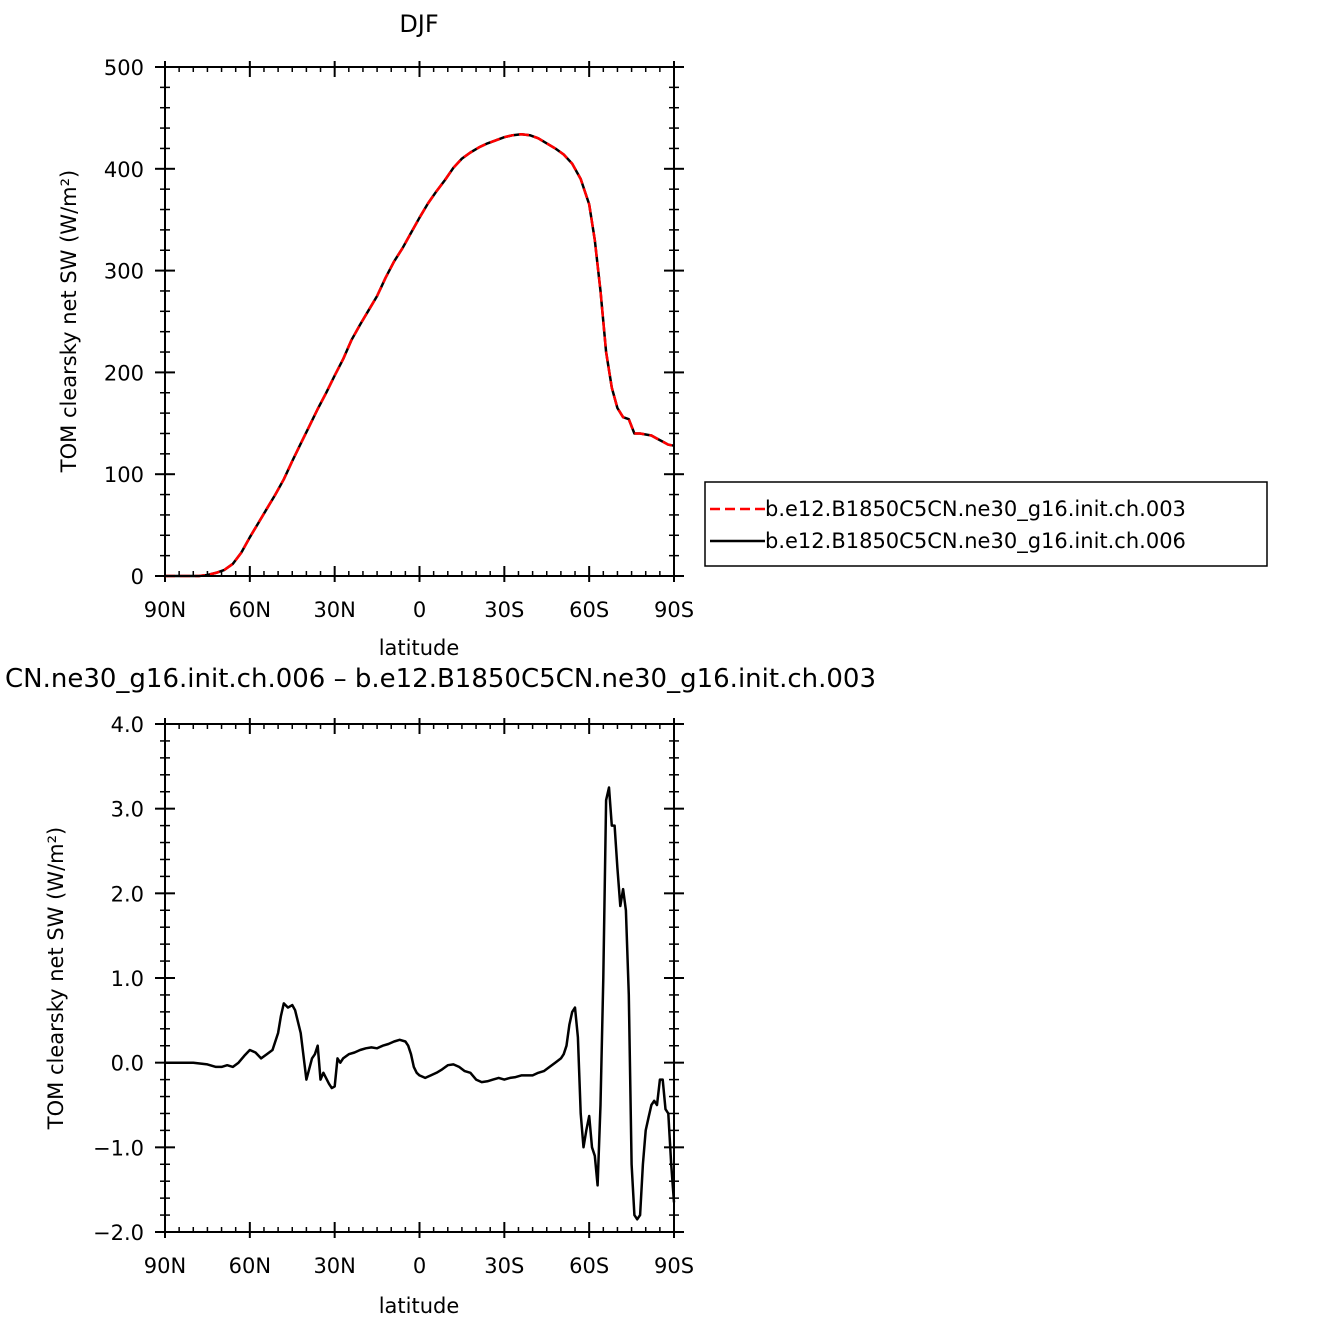  What do you see at coordinates (589, 610) in the screenshot?
I see `top-chart-x-tick-label: 60S` at bounding box center [589, 610].